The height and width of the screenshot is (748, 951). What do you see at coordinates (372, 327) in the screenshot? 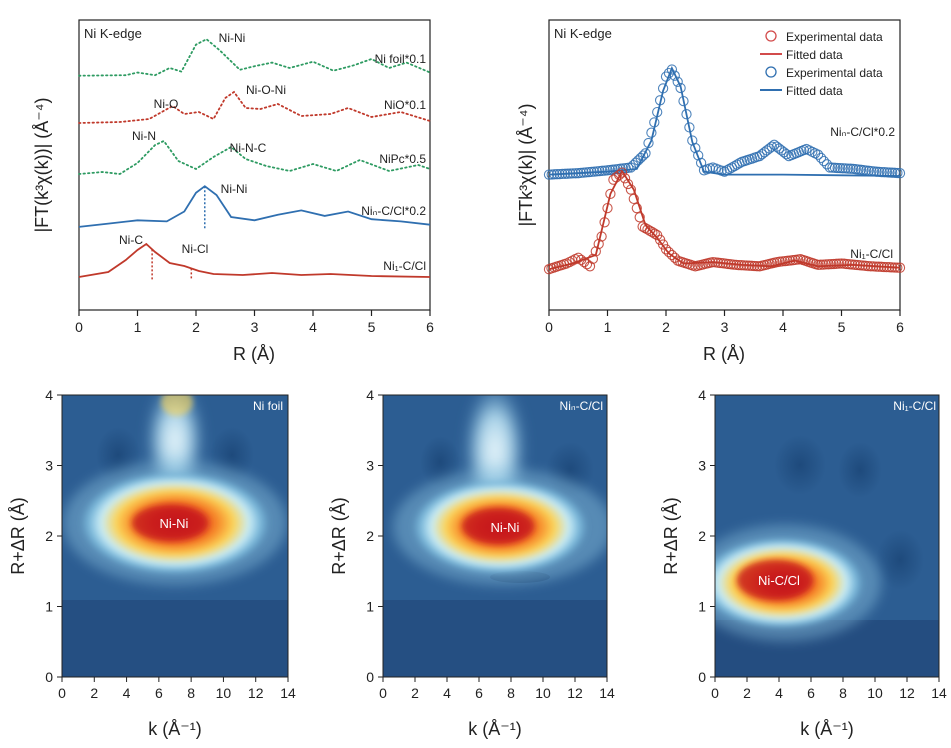
I see `x-tick-label: 5` at bounding box center [372, 327].